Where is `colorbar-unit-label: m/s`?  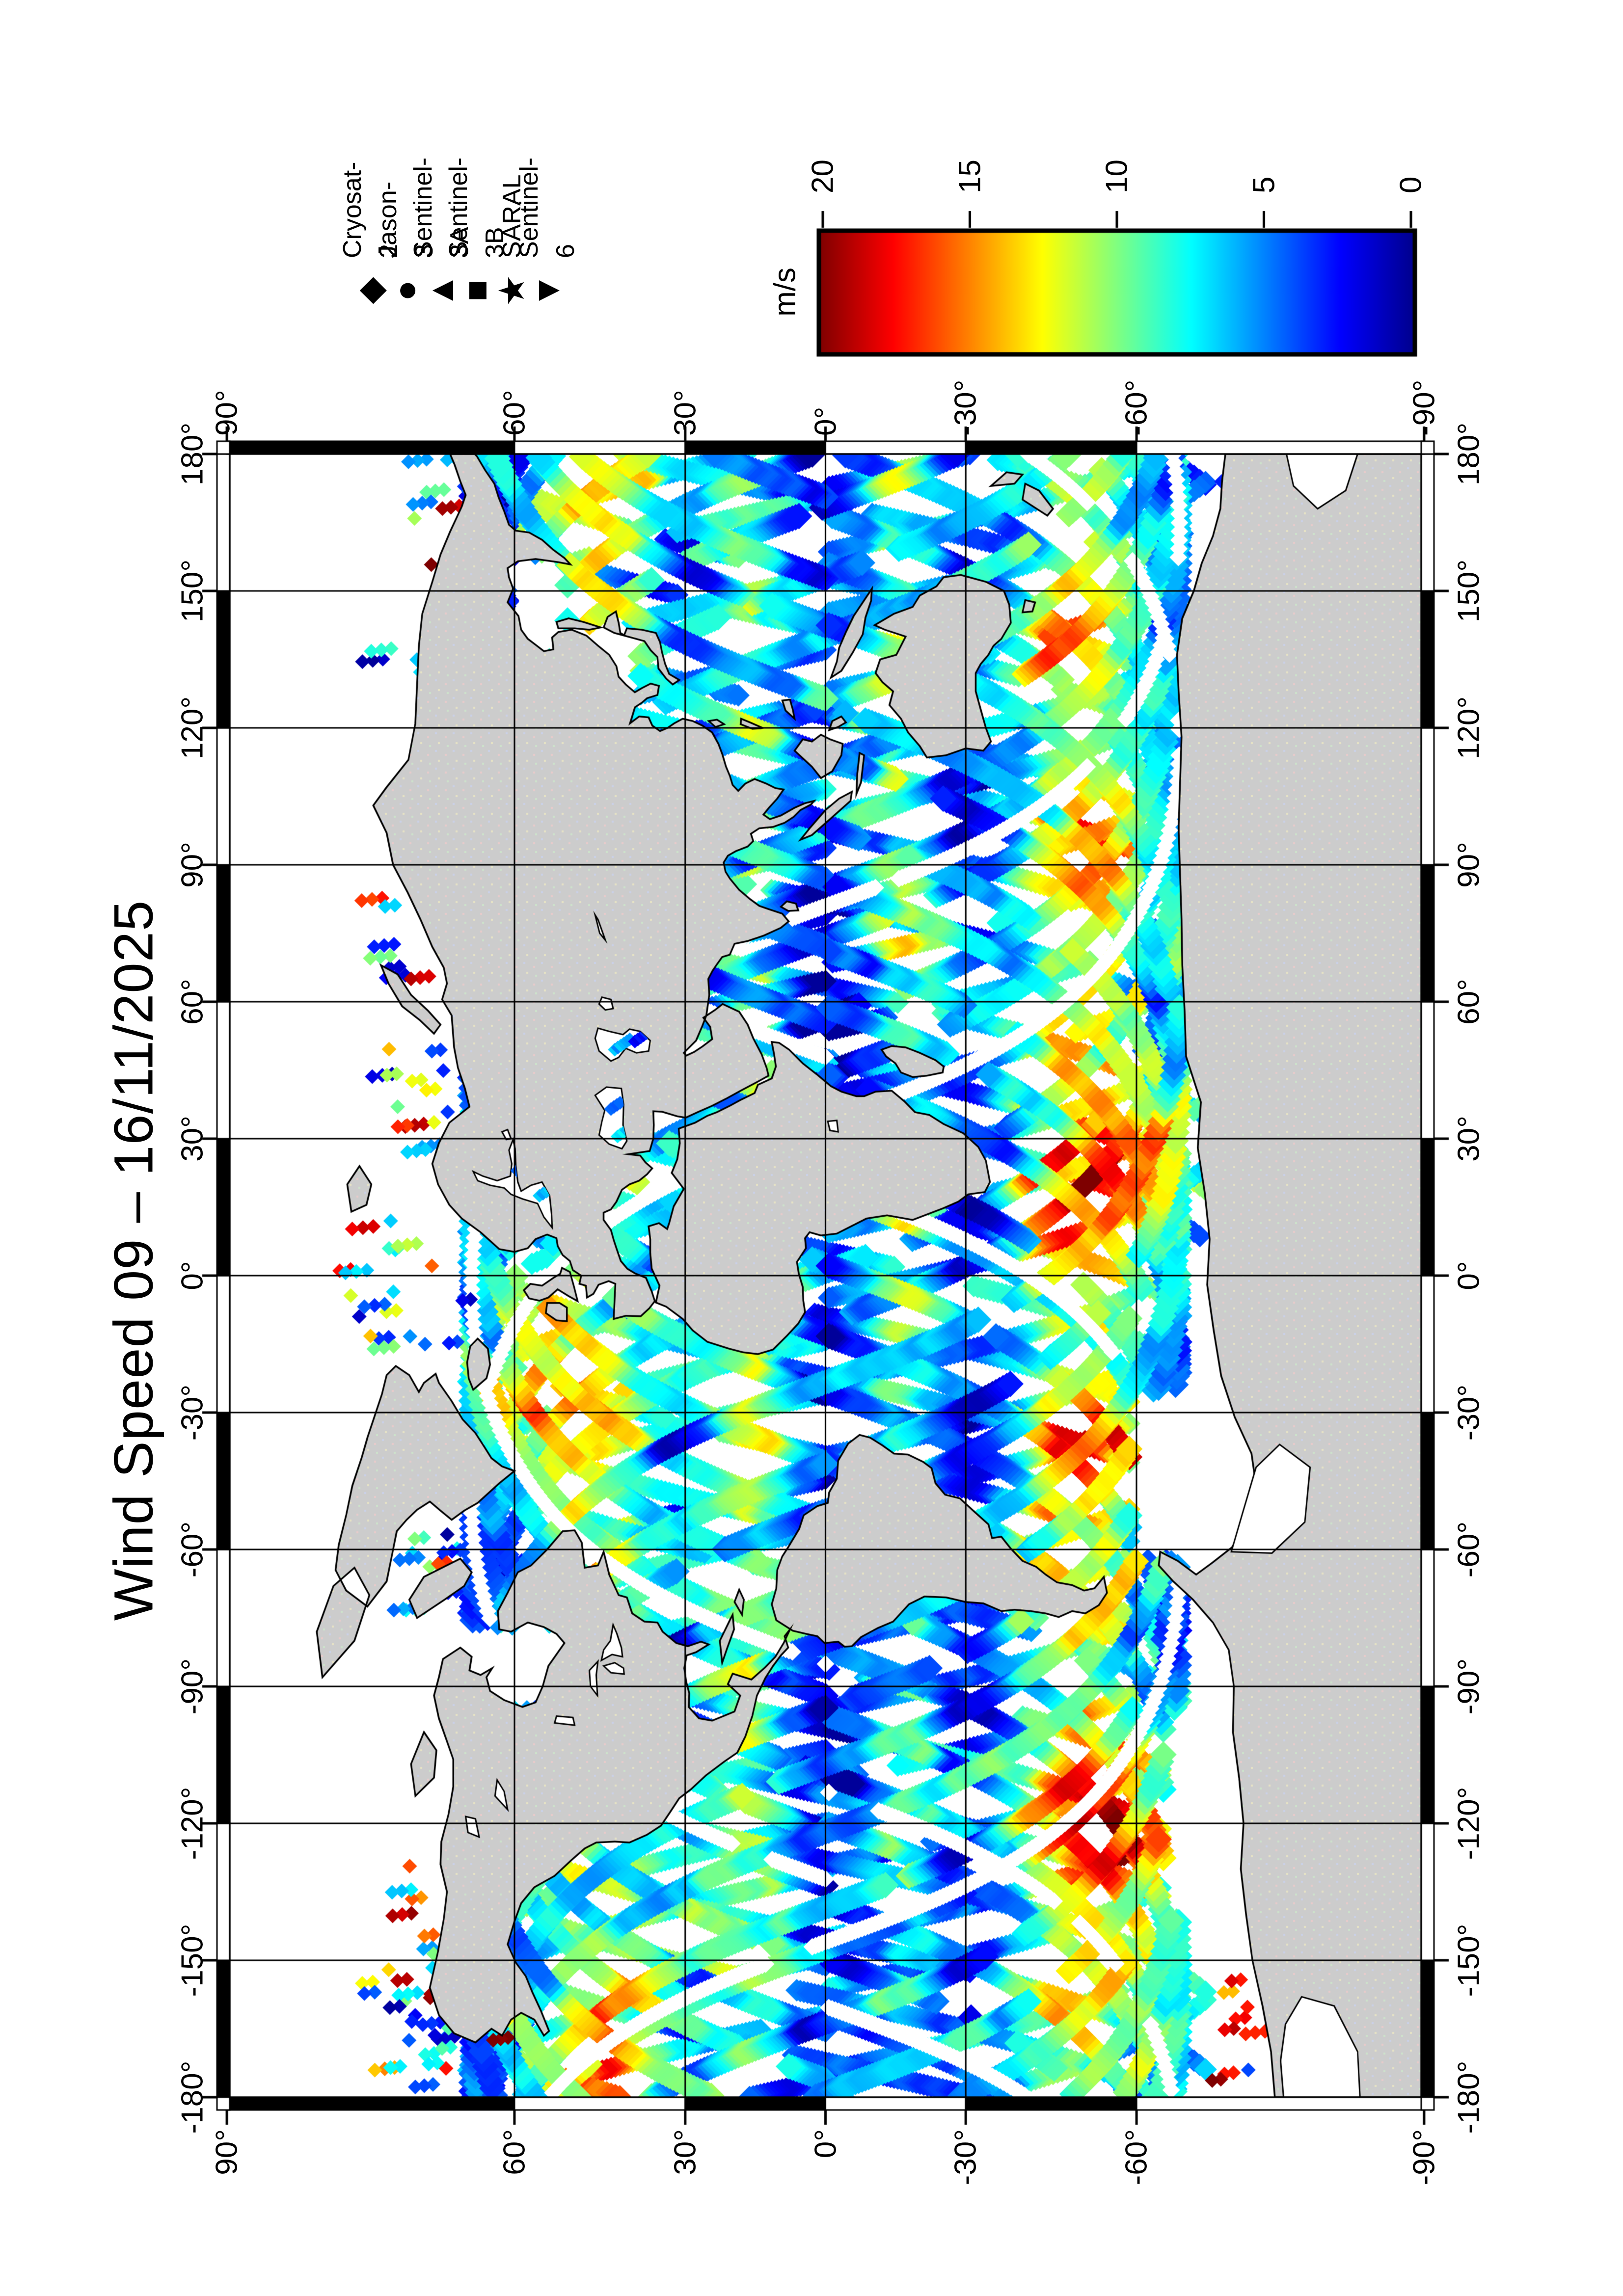
colorbar-unit-label: m/s is located at coordinates (785, 292).